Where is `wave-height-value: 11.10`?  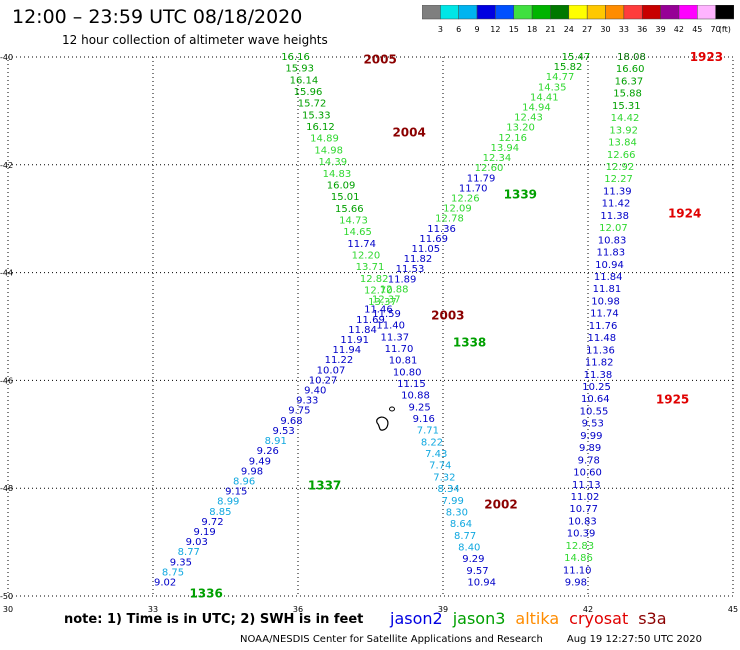 wave-height-value: 11.10 is located at coordinates (577, 570).